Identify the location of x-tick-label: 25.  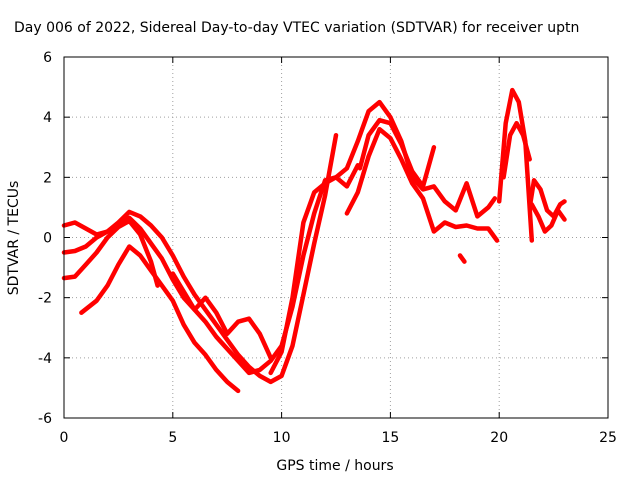
(608, 438).